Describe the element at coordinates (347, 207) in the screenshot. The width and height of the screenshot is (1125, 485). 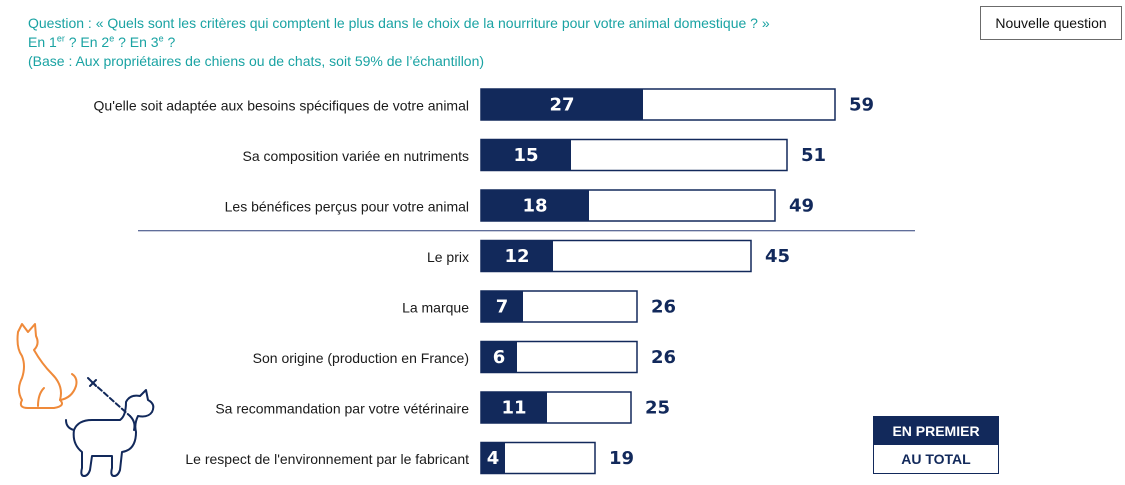
I see `category-label: Les bénéfices perçus pour votre animal` at that location.